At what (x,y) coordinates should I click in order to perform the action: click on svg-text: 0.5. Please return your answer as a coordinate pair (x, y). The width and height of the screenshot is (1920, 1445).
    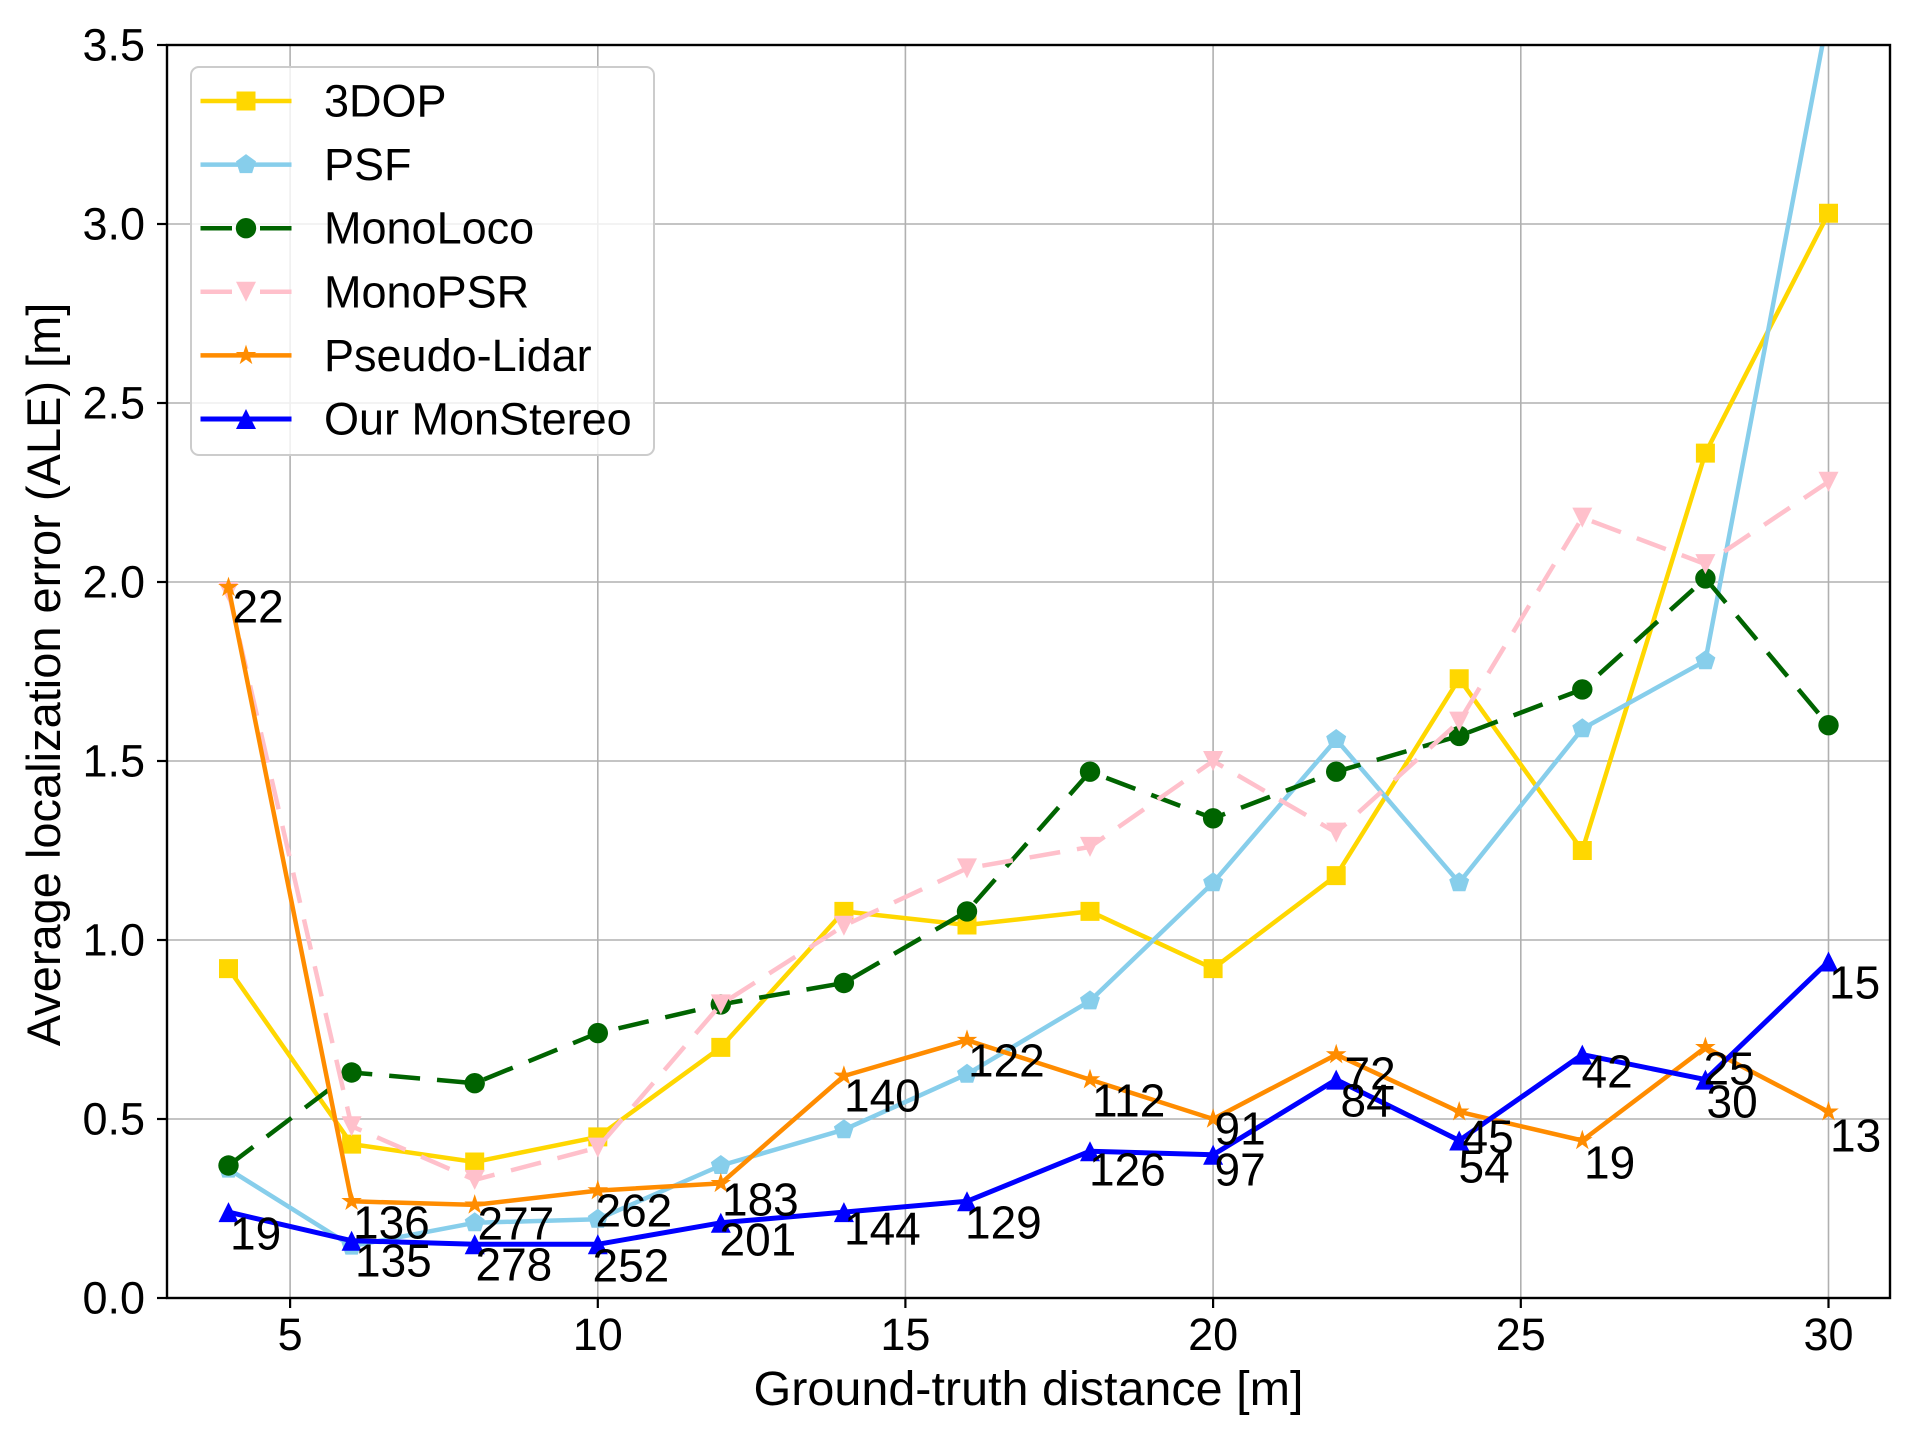
    Looking at the image, I should click on (113, 1119).